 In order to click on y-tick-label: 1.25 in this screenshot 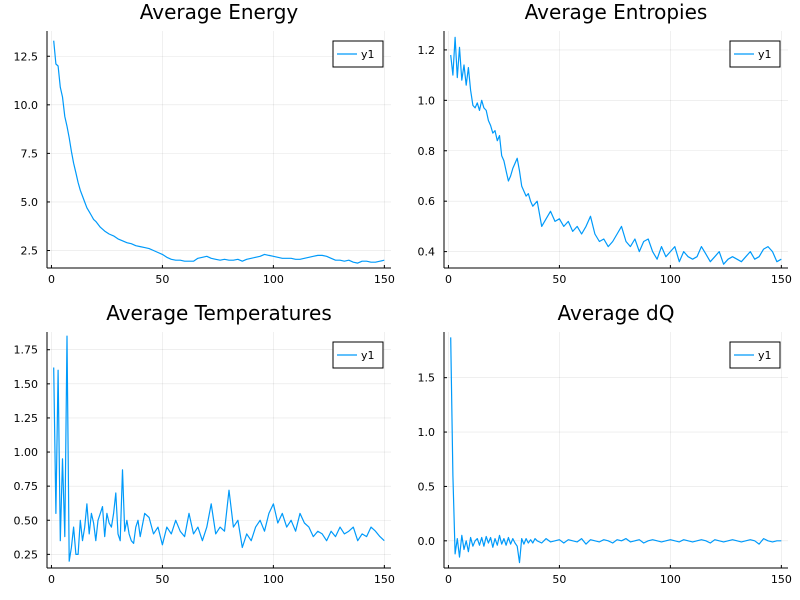, I will do `click(26, 418)`.